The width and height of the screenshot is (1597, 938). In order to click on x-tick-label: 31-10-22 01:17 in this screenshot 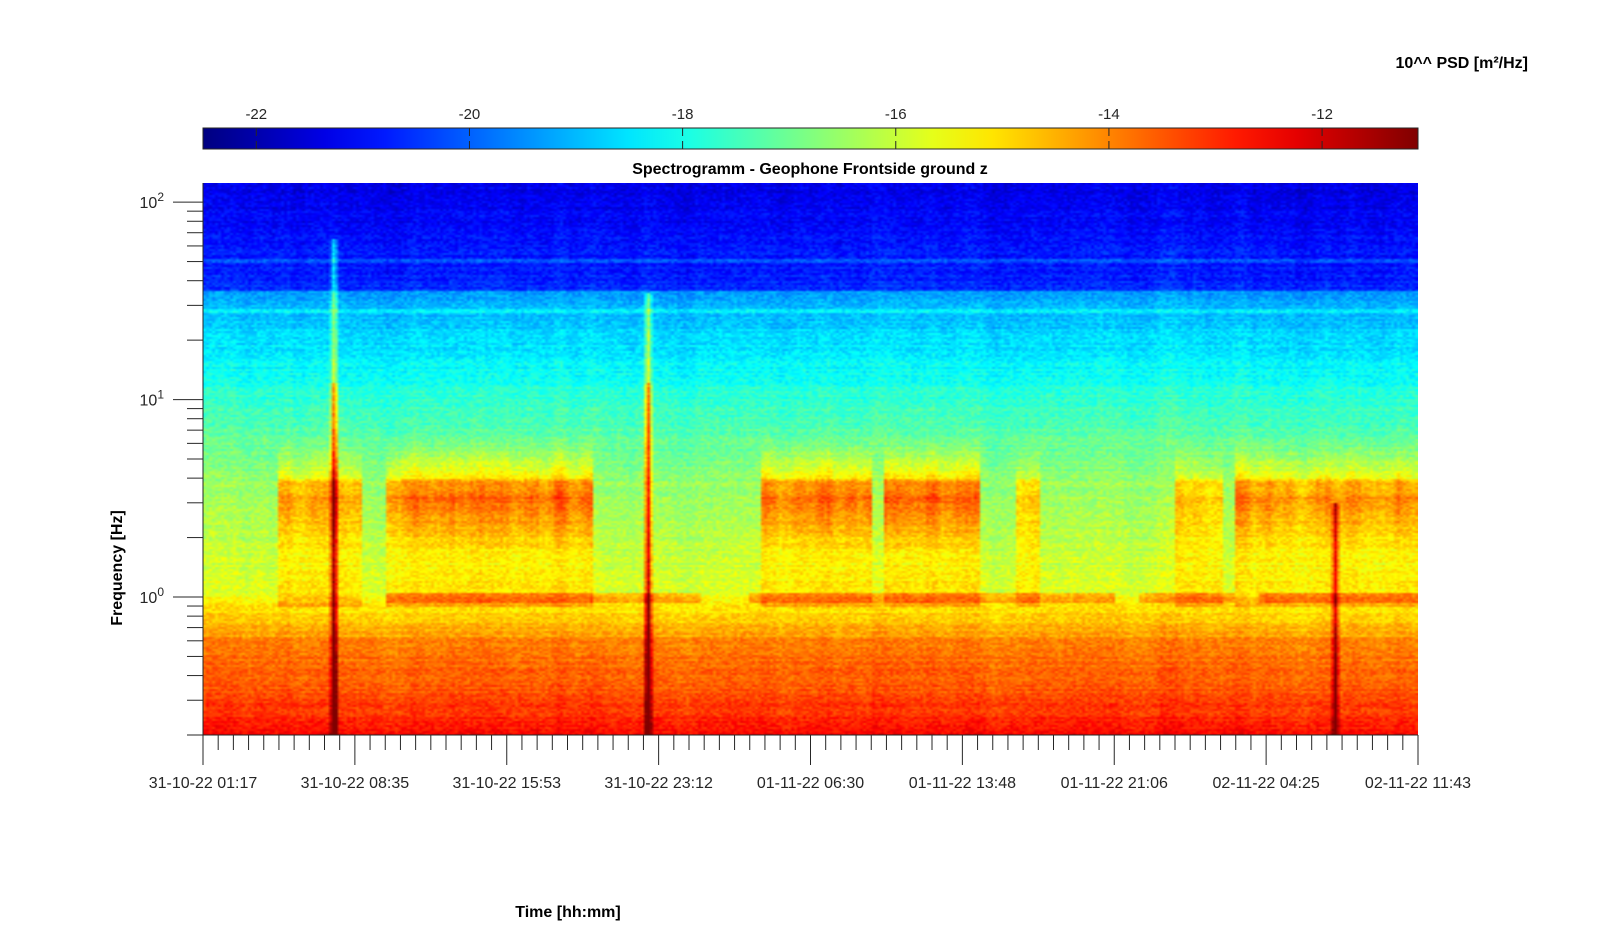, I will do `click(203, 783)`.